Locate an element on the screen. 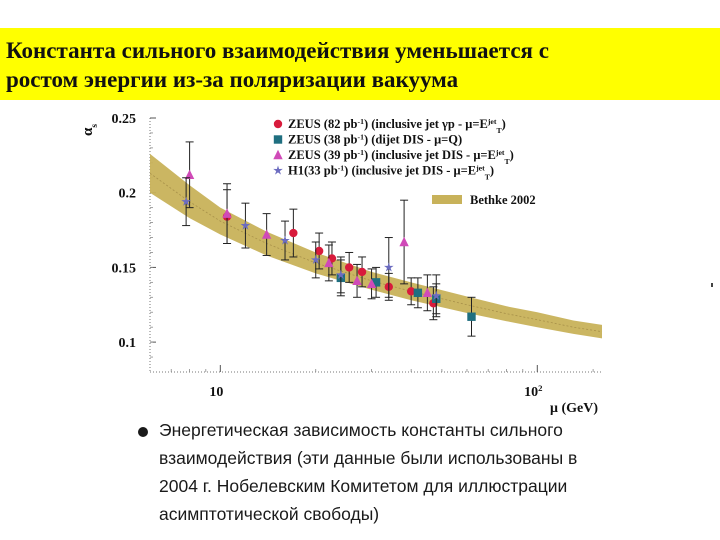  y-tick-label: 0.25 is located at coordinates (124, 119).